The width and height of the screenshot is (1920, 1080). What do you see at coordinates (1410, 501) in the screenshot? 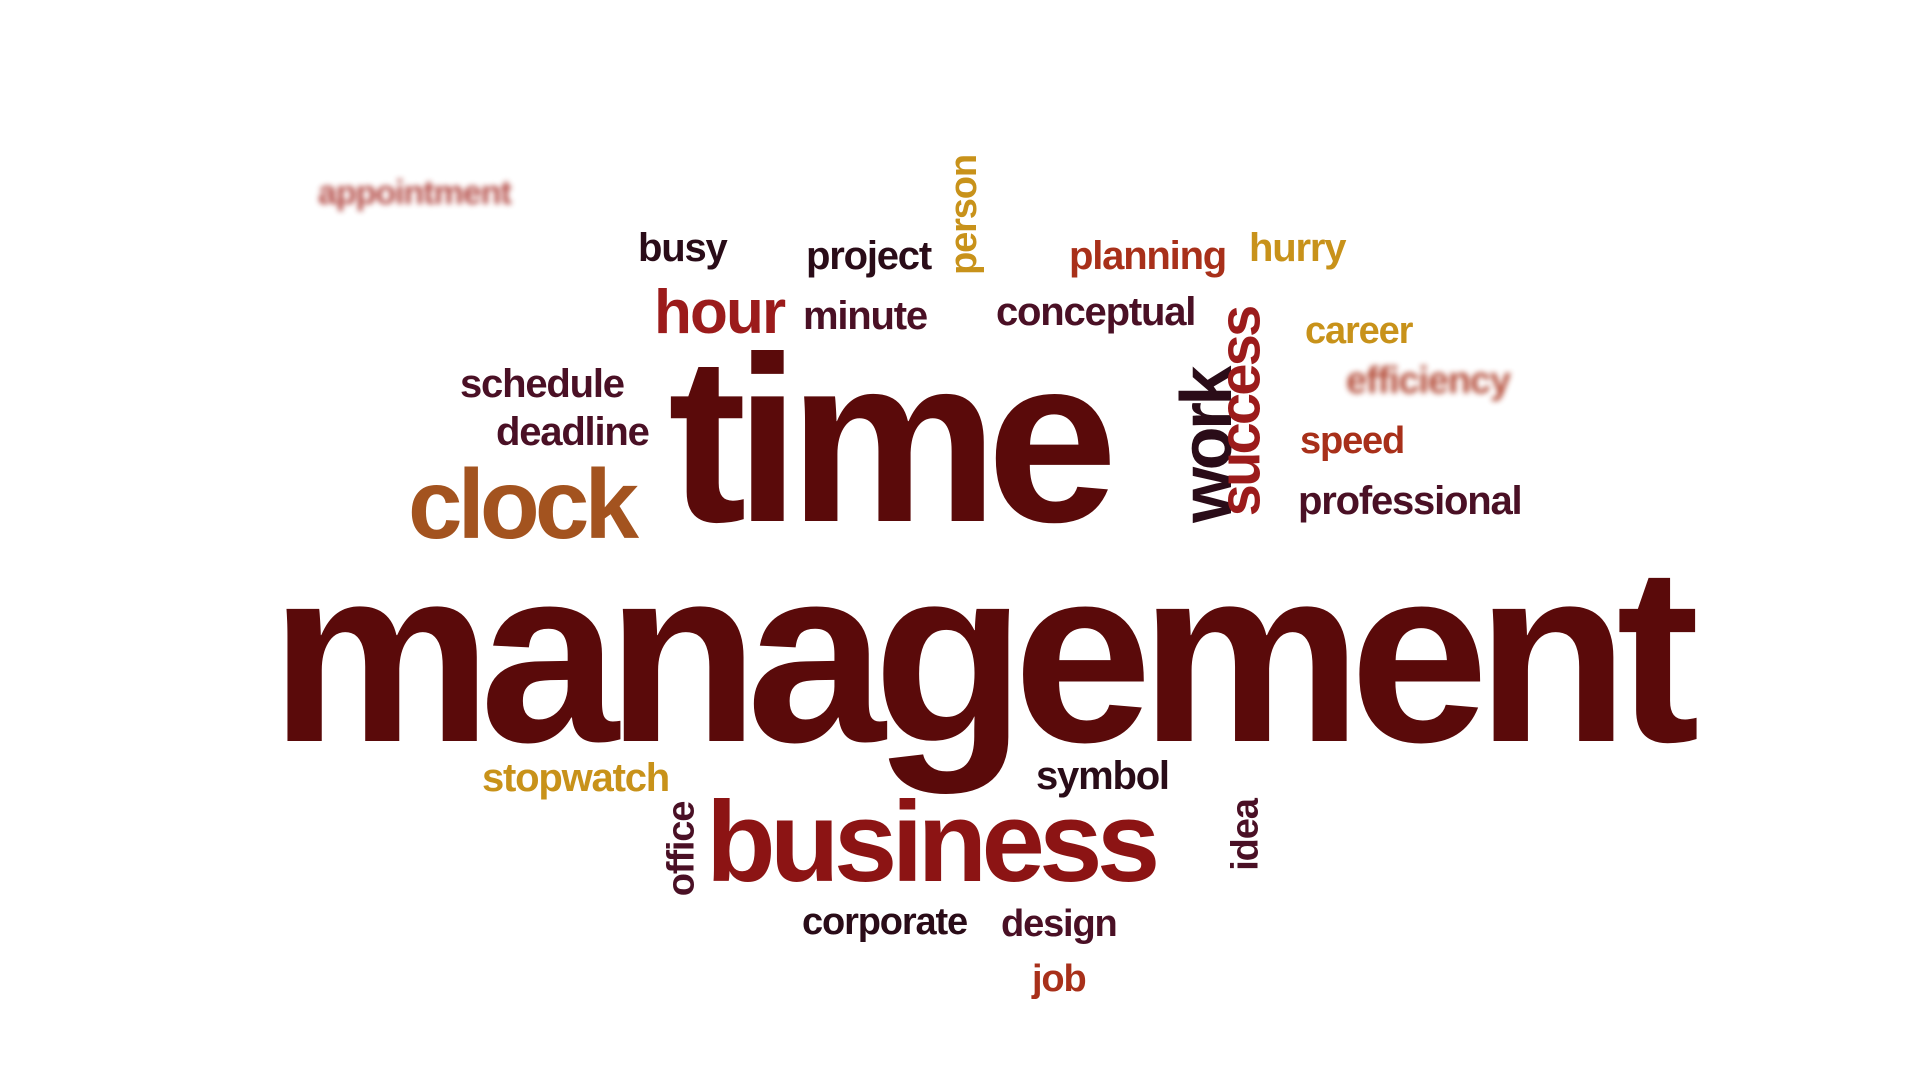
I see `word-professional: professional` at bounding box center [1410, 501].